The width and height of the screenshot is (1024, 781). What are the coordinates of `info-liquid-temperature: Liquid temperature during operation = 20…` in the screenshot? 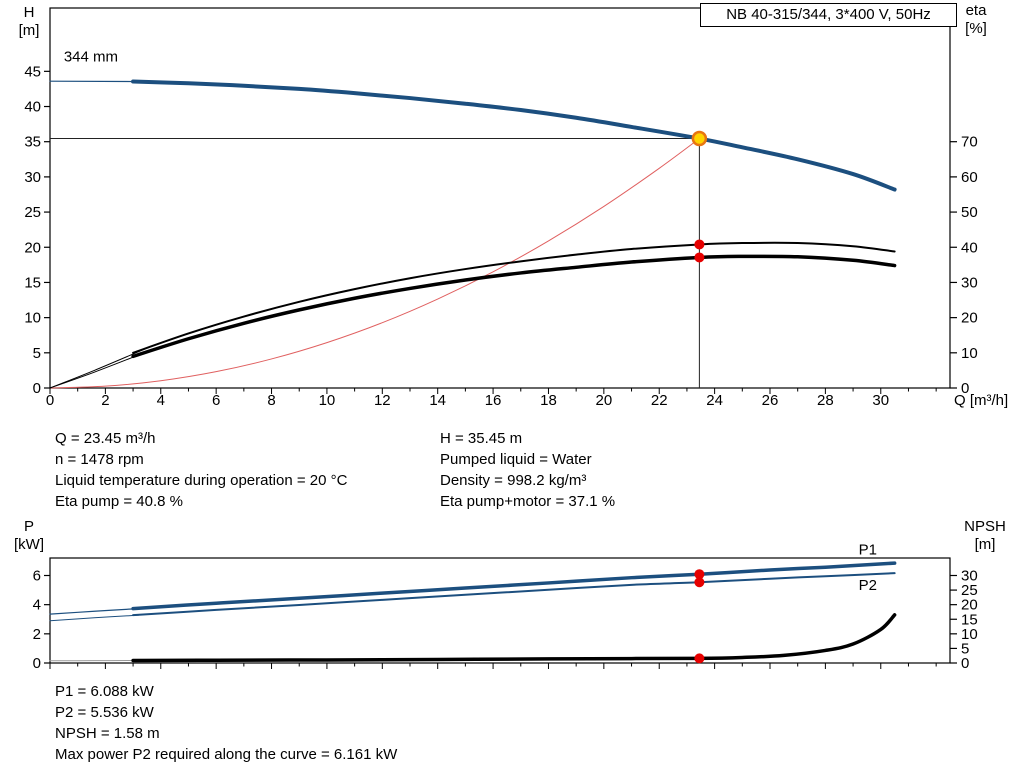 It's located at (201, 480).